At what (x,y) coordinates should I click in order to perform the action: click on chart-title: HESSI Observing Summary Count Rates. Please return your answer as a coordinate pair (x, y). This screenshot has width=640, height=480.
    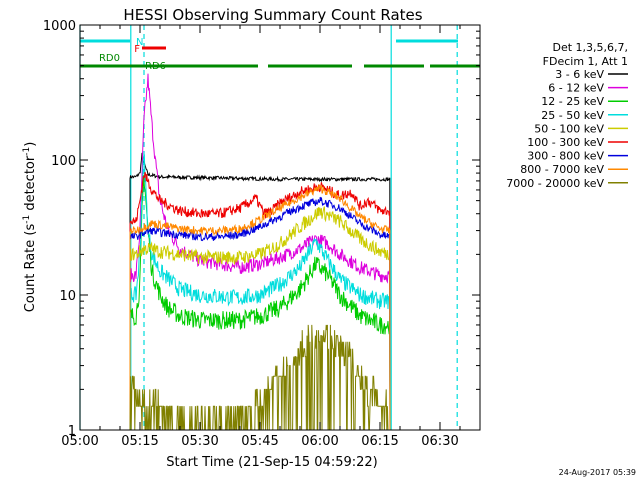
    Looking at the image, I should click on (272, 15).